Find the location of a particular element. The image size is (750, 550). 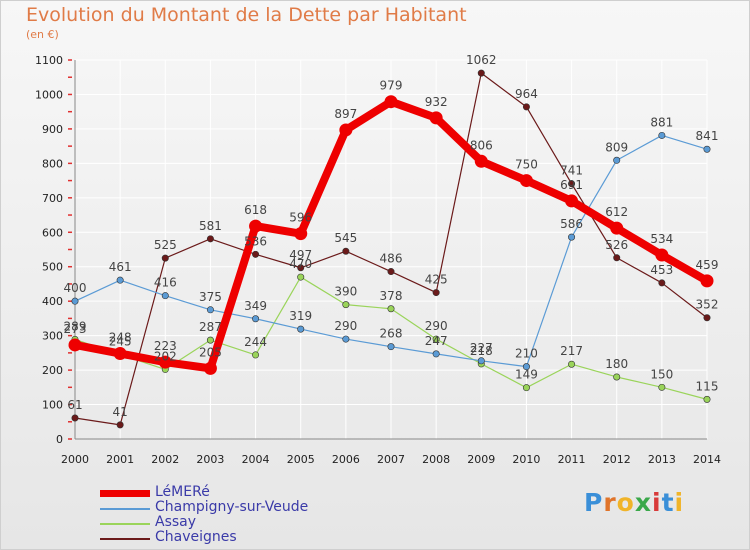

data-label: 244 is located at coordinates (255, 342).